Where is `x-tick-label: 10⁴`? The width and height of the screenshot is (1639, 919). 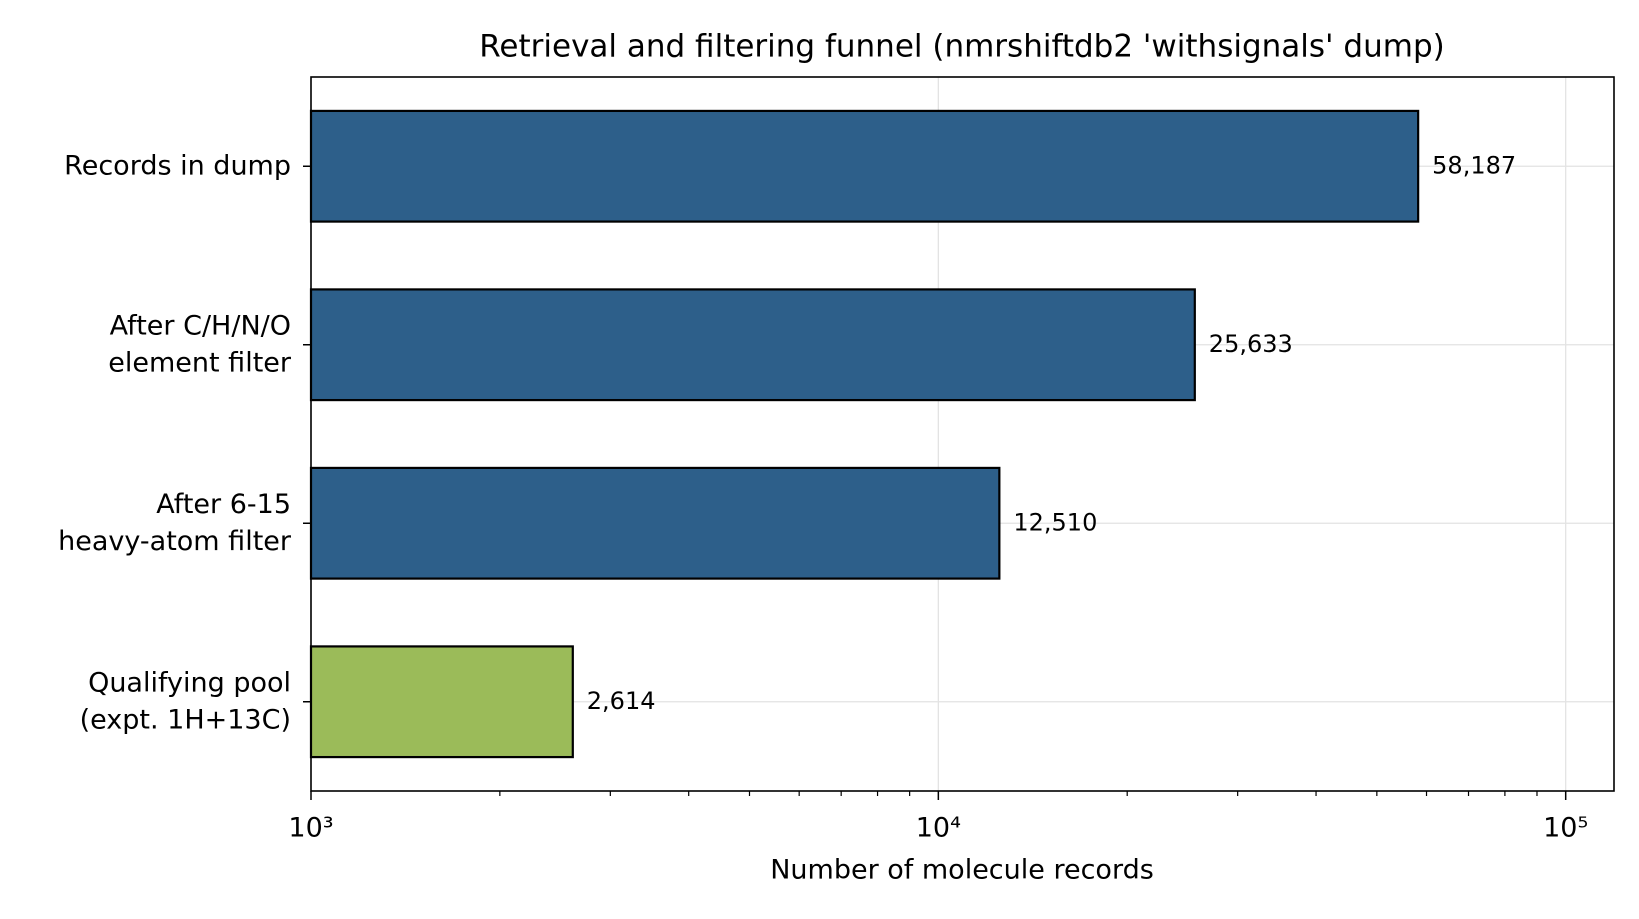 x-tick-label: 10⁴ is located at coordinates (938, 828).